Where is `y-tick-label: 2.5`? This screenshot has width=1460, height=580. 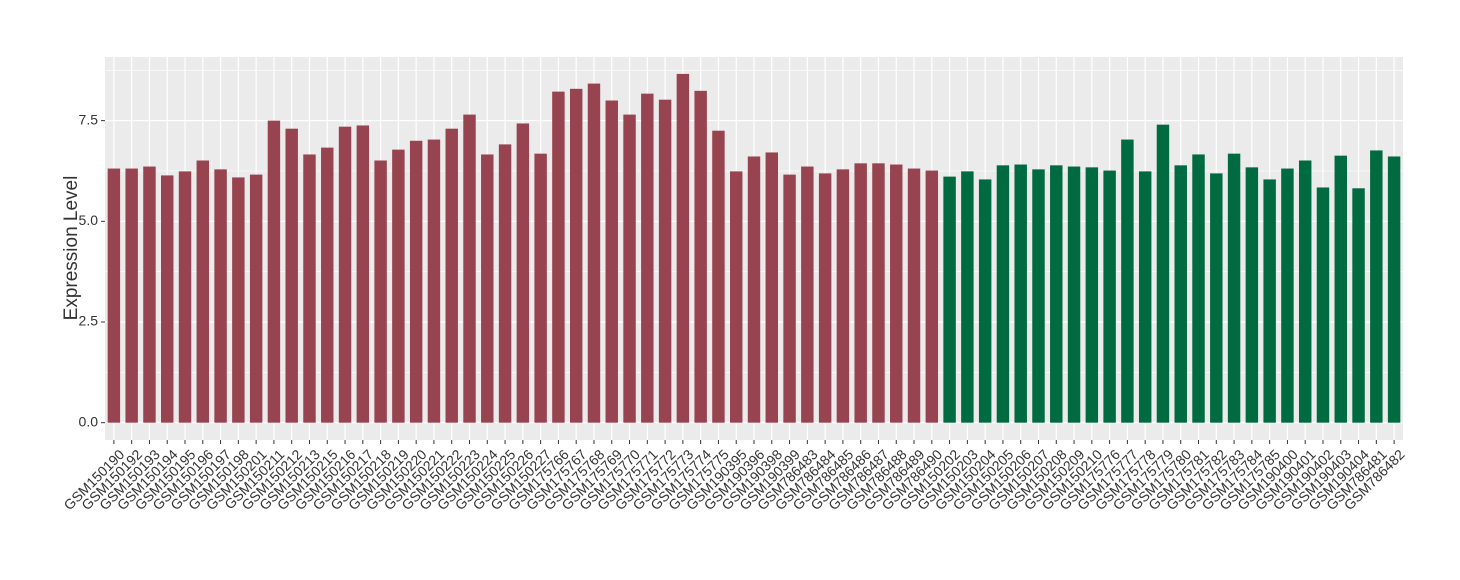 y-tick-label: 2.5 is located at coordinates (89, 321).